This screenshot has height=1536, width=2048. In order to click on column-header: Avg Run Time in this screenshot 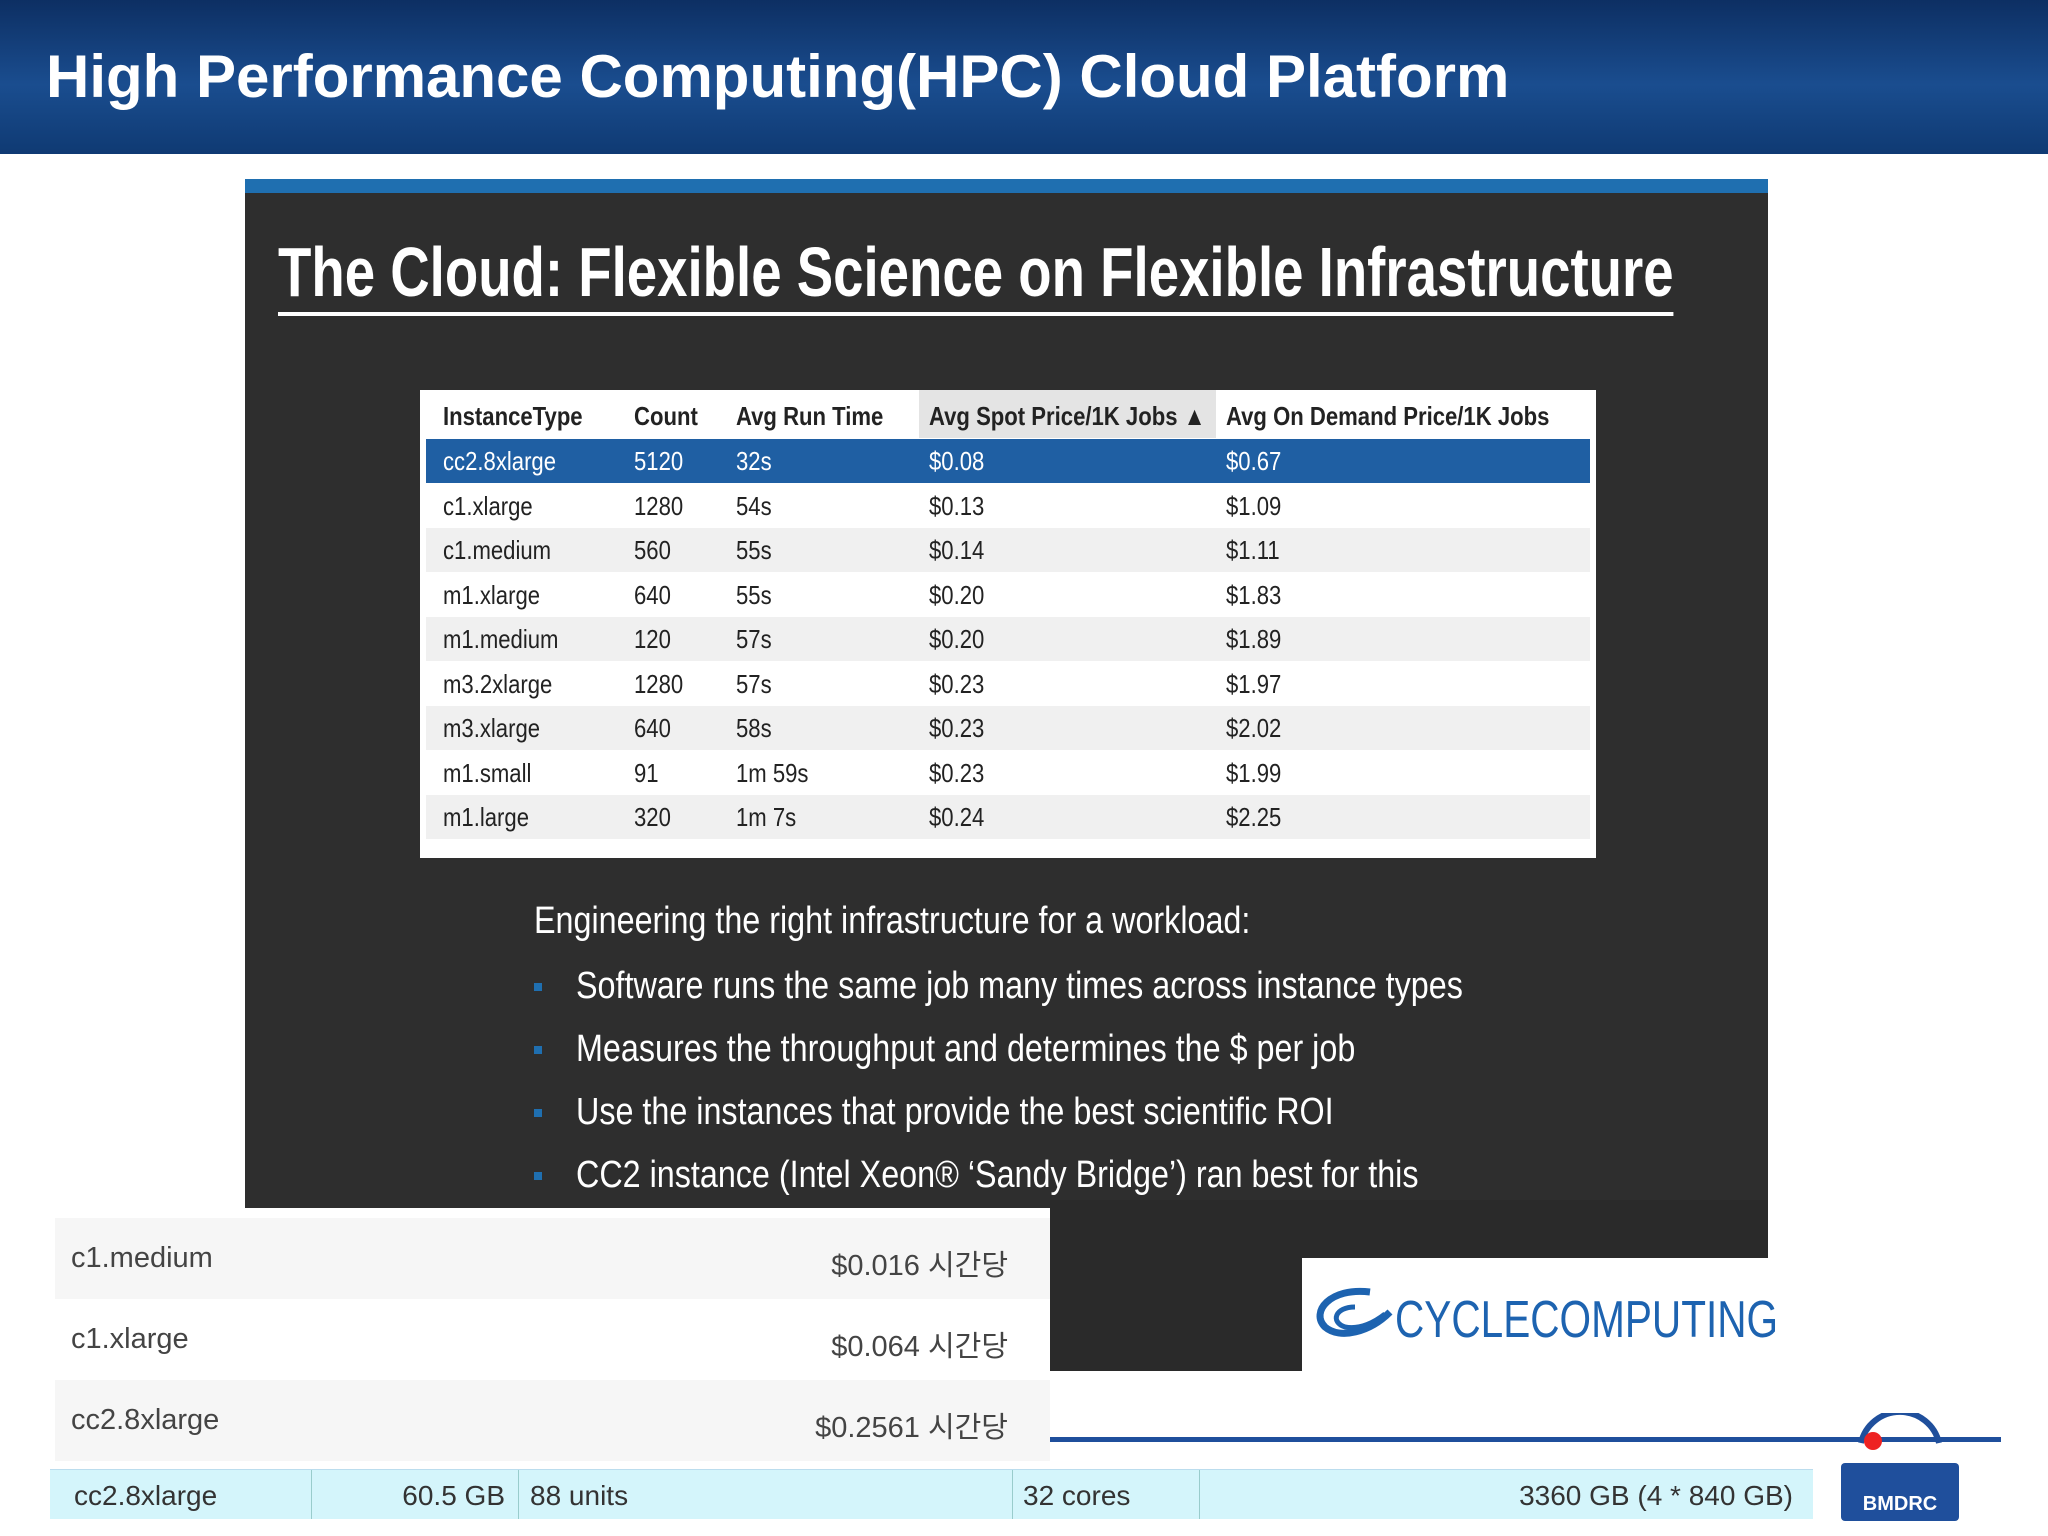, I will do `click(810, 416)`.